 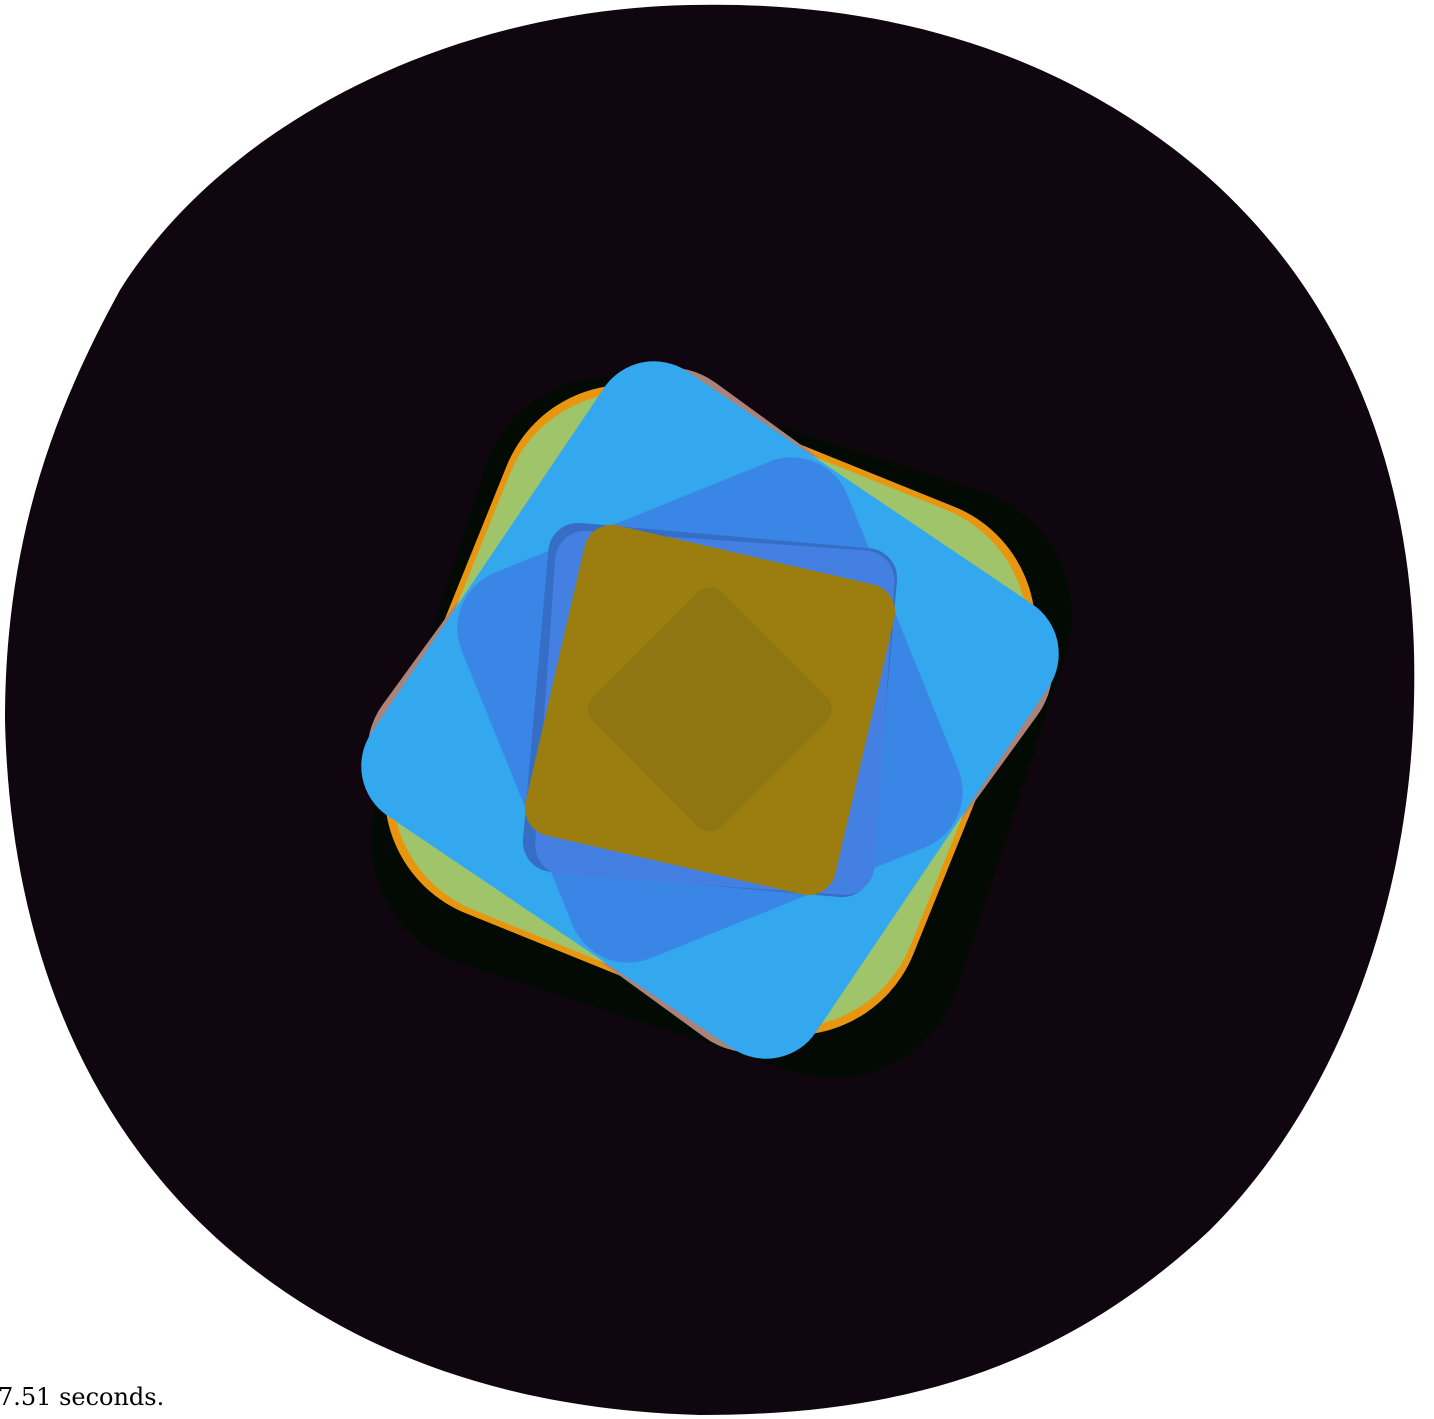 I want to click on elapsed-caption: 7.51 seconds., so click(x=82, y=1397).